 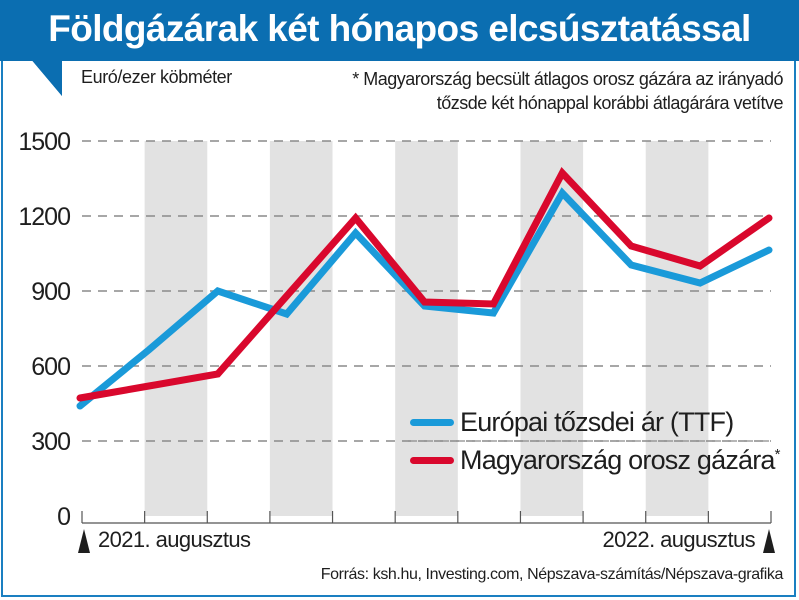 I want to click on legend-item-hungary: Magyarország orosz gázára*, so click(x=595, y=460).